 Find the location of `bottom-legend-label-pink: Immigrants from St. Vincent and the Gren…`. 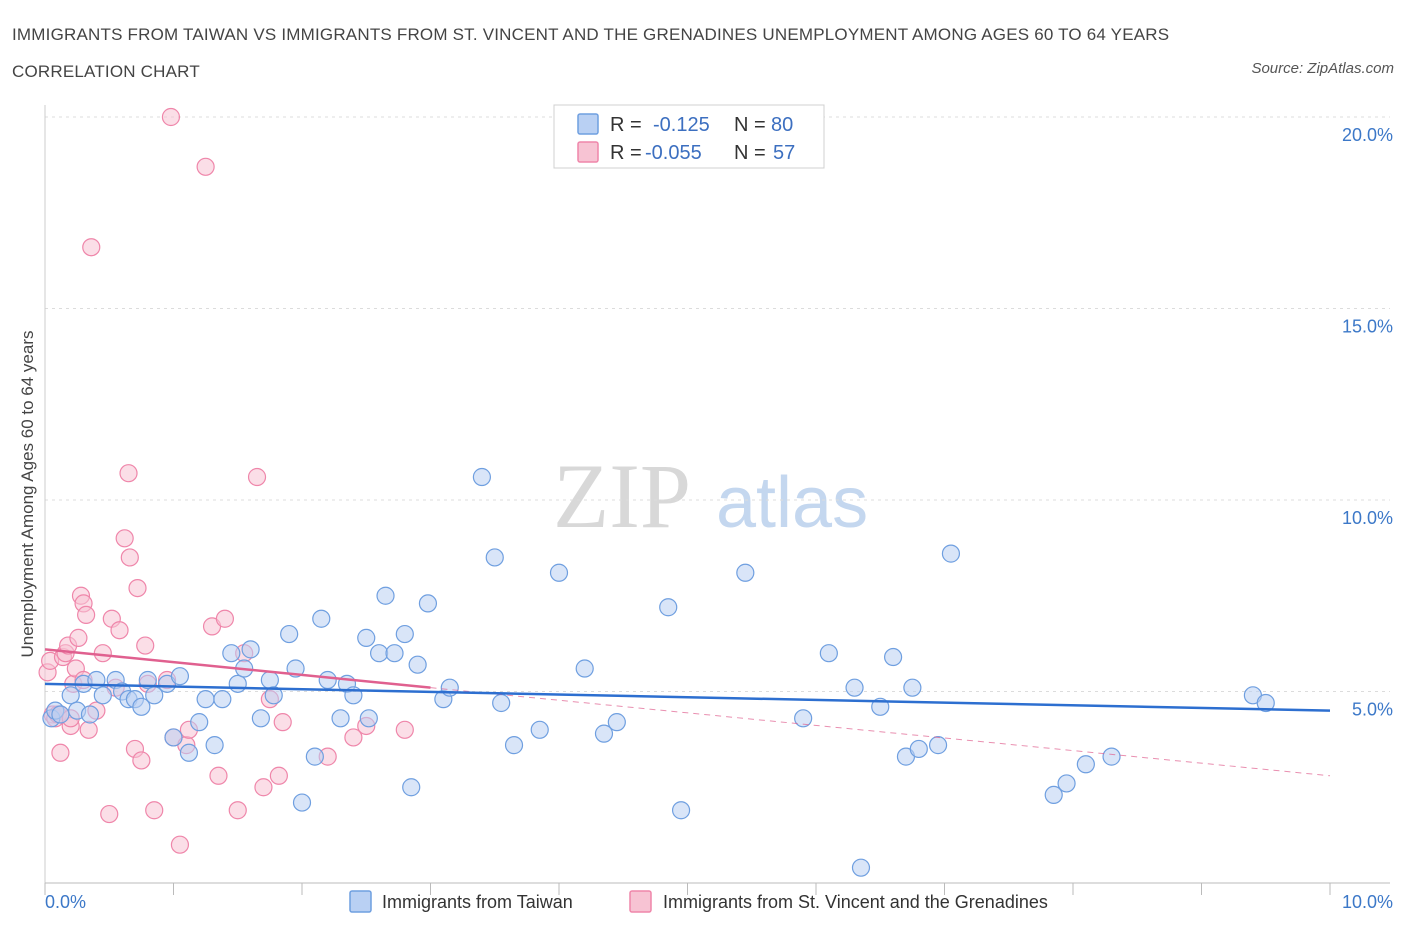

bottom-legend-label-pink: Immigrants from St. Vincent and the Gren… is located at coordinates (855, 902).